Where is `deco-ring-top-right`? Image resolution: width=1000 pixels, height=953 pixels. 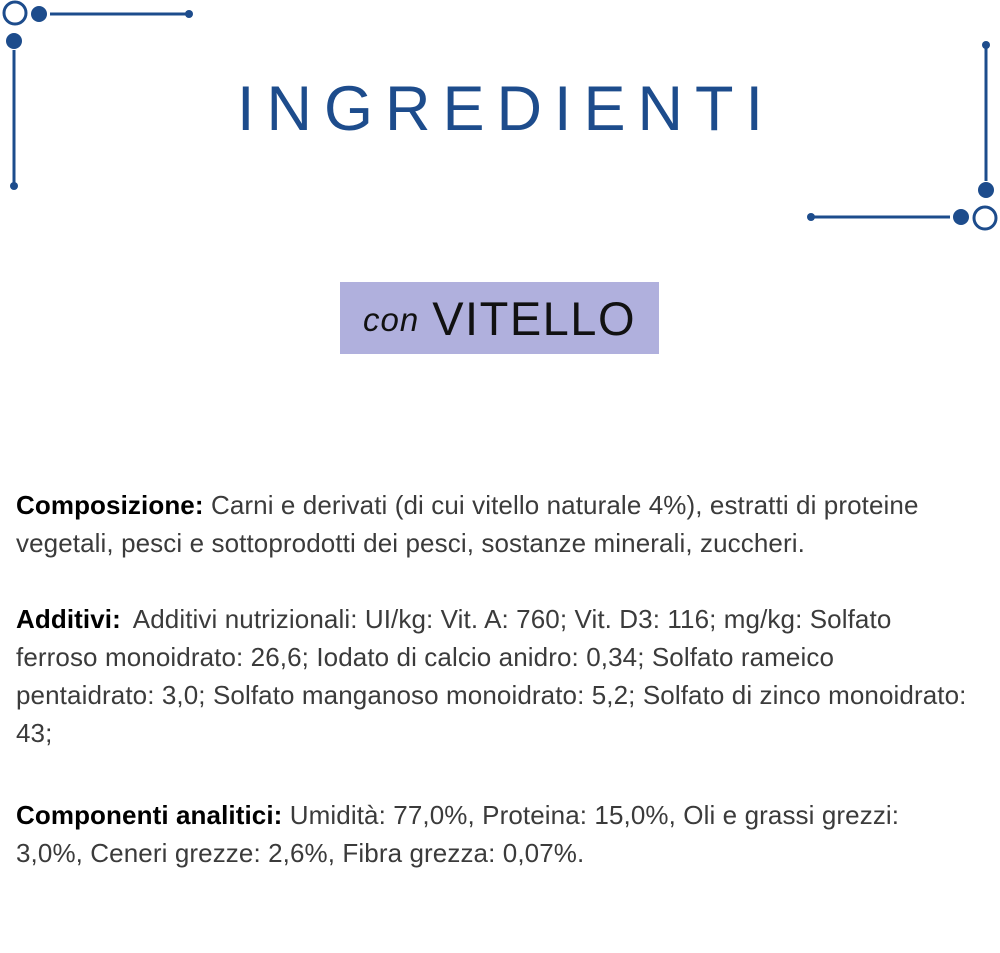
deco-ring-top-right is located at coordinates (985, 218).